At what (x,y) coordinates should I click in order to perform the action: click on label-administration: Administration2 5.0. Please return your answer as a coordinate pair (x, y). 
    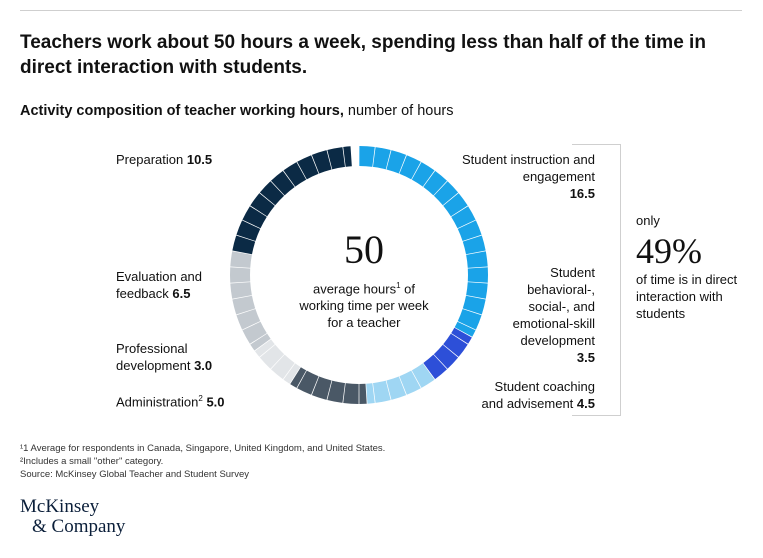
    Looking at the image, I should click on (181, 400).